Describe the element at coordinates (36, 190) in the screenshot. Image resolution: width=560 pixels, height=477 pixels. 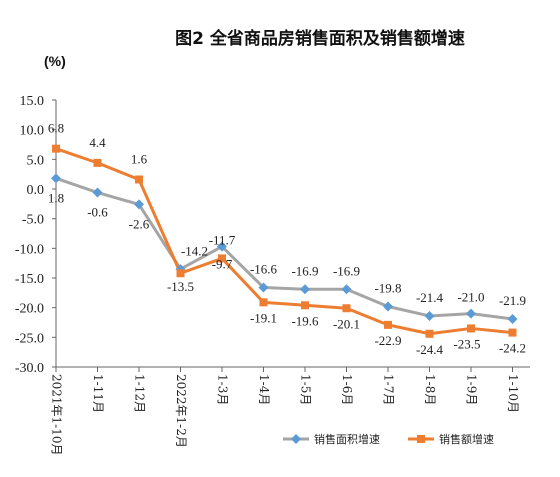
I see `y-tick-label: 0.0` at that location.